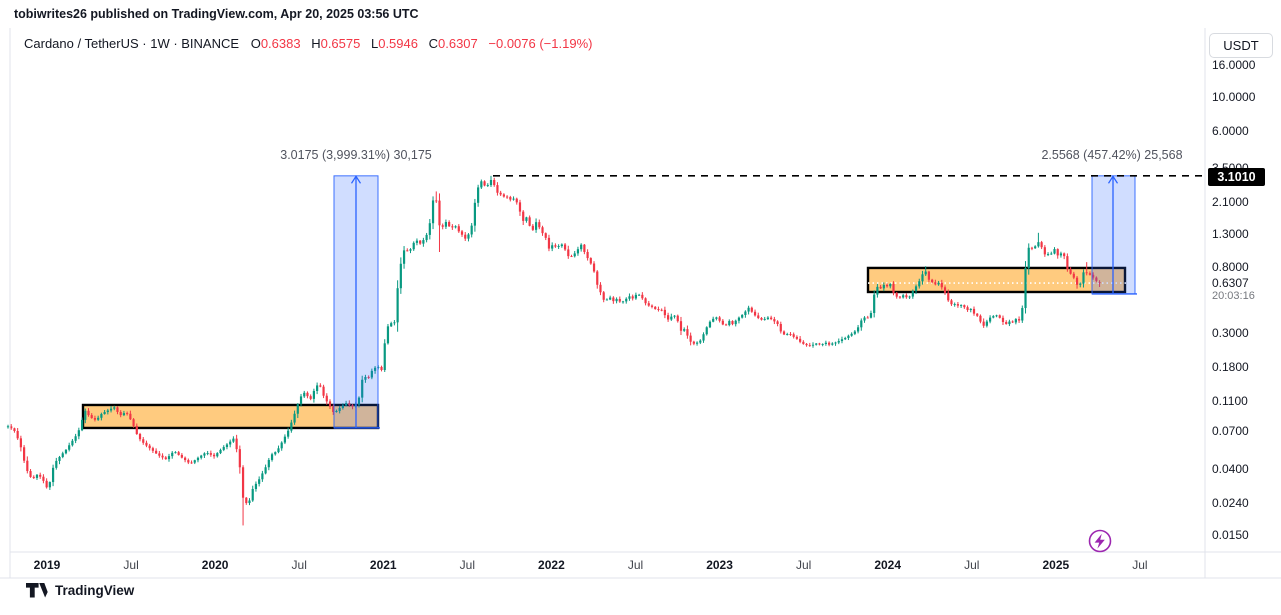 This screenshot has height=615, width=1281. Describe the element at coordinates (356, 179) in the screenshot. I see `projection-arrow-head` at that location.